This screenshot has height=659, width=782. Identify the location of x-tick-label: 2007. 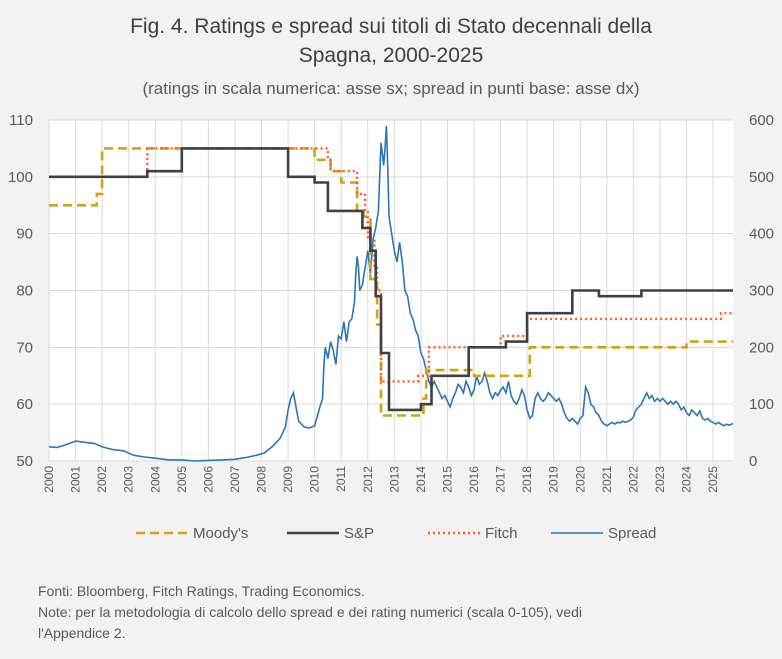
(235, 479).